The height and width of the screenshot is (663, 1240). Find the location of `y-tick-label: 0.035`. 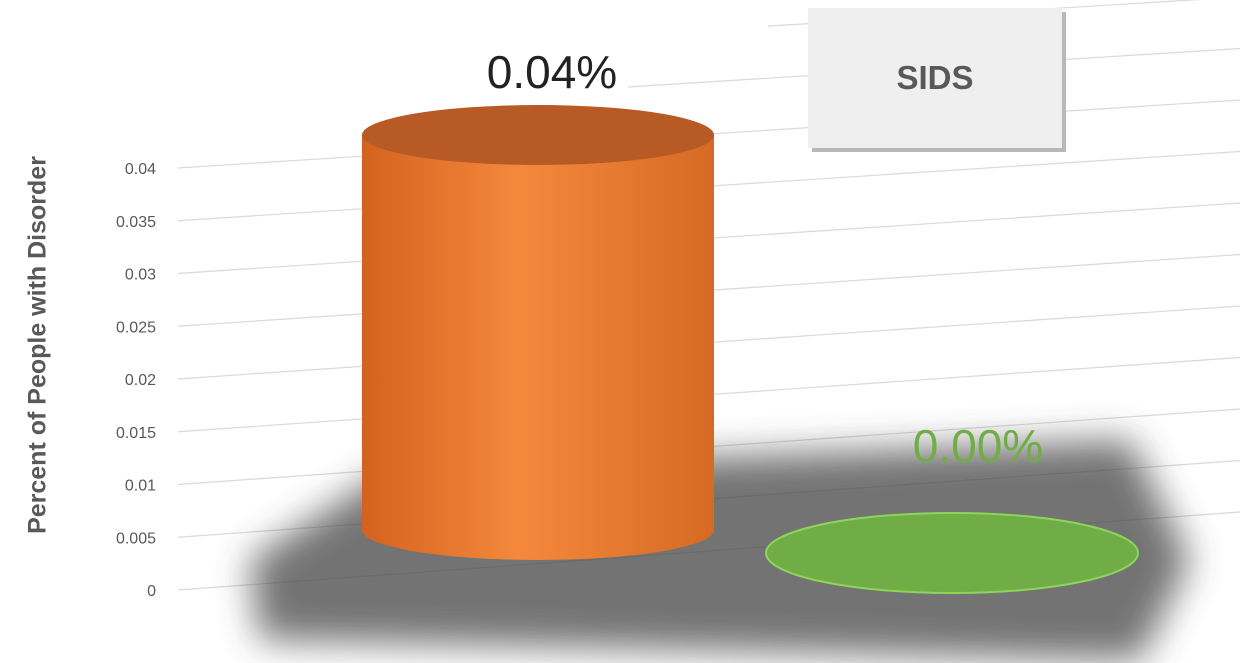

y-tick-label: 0.035 is located at coordinates (136, 222).